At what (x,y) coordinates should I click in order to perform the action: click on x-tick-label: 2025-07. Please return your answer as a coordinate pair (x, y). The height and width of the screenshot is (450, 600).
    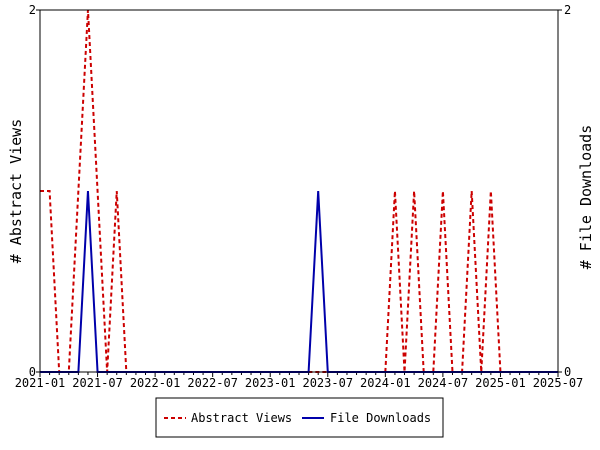
    Looking at the image, I should click on (558, 383).